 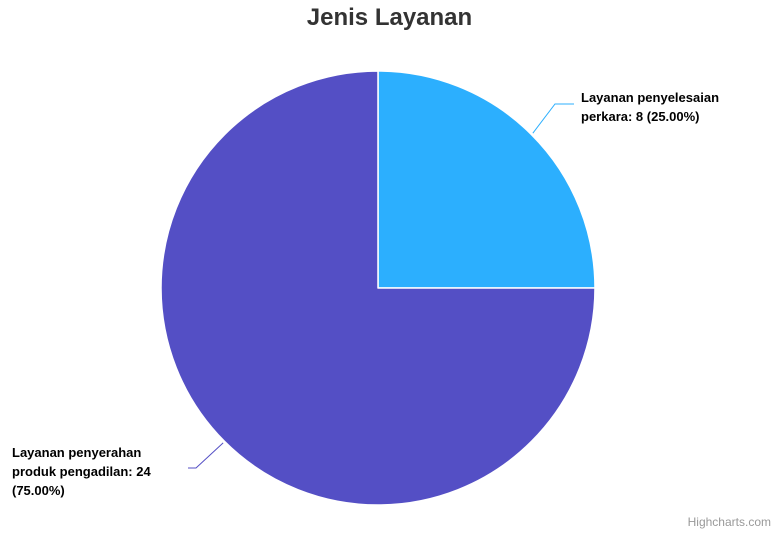 What do you see at coordinates (389, 17) in the screenshot?
I see `chart-title: Jenis Layanan` at bounding box center [389, 17].